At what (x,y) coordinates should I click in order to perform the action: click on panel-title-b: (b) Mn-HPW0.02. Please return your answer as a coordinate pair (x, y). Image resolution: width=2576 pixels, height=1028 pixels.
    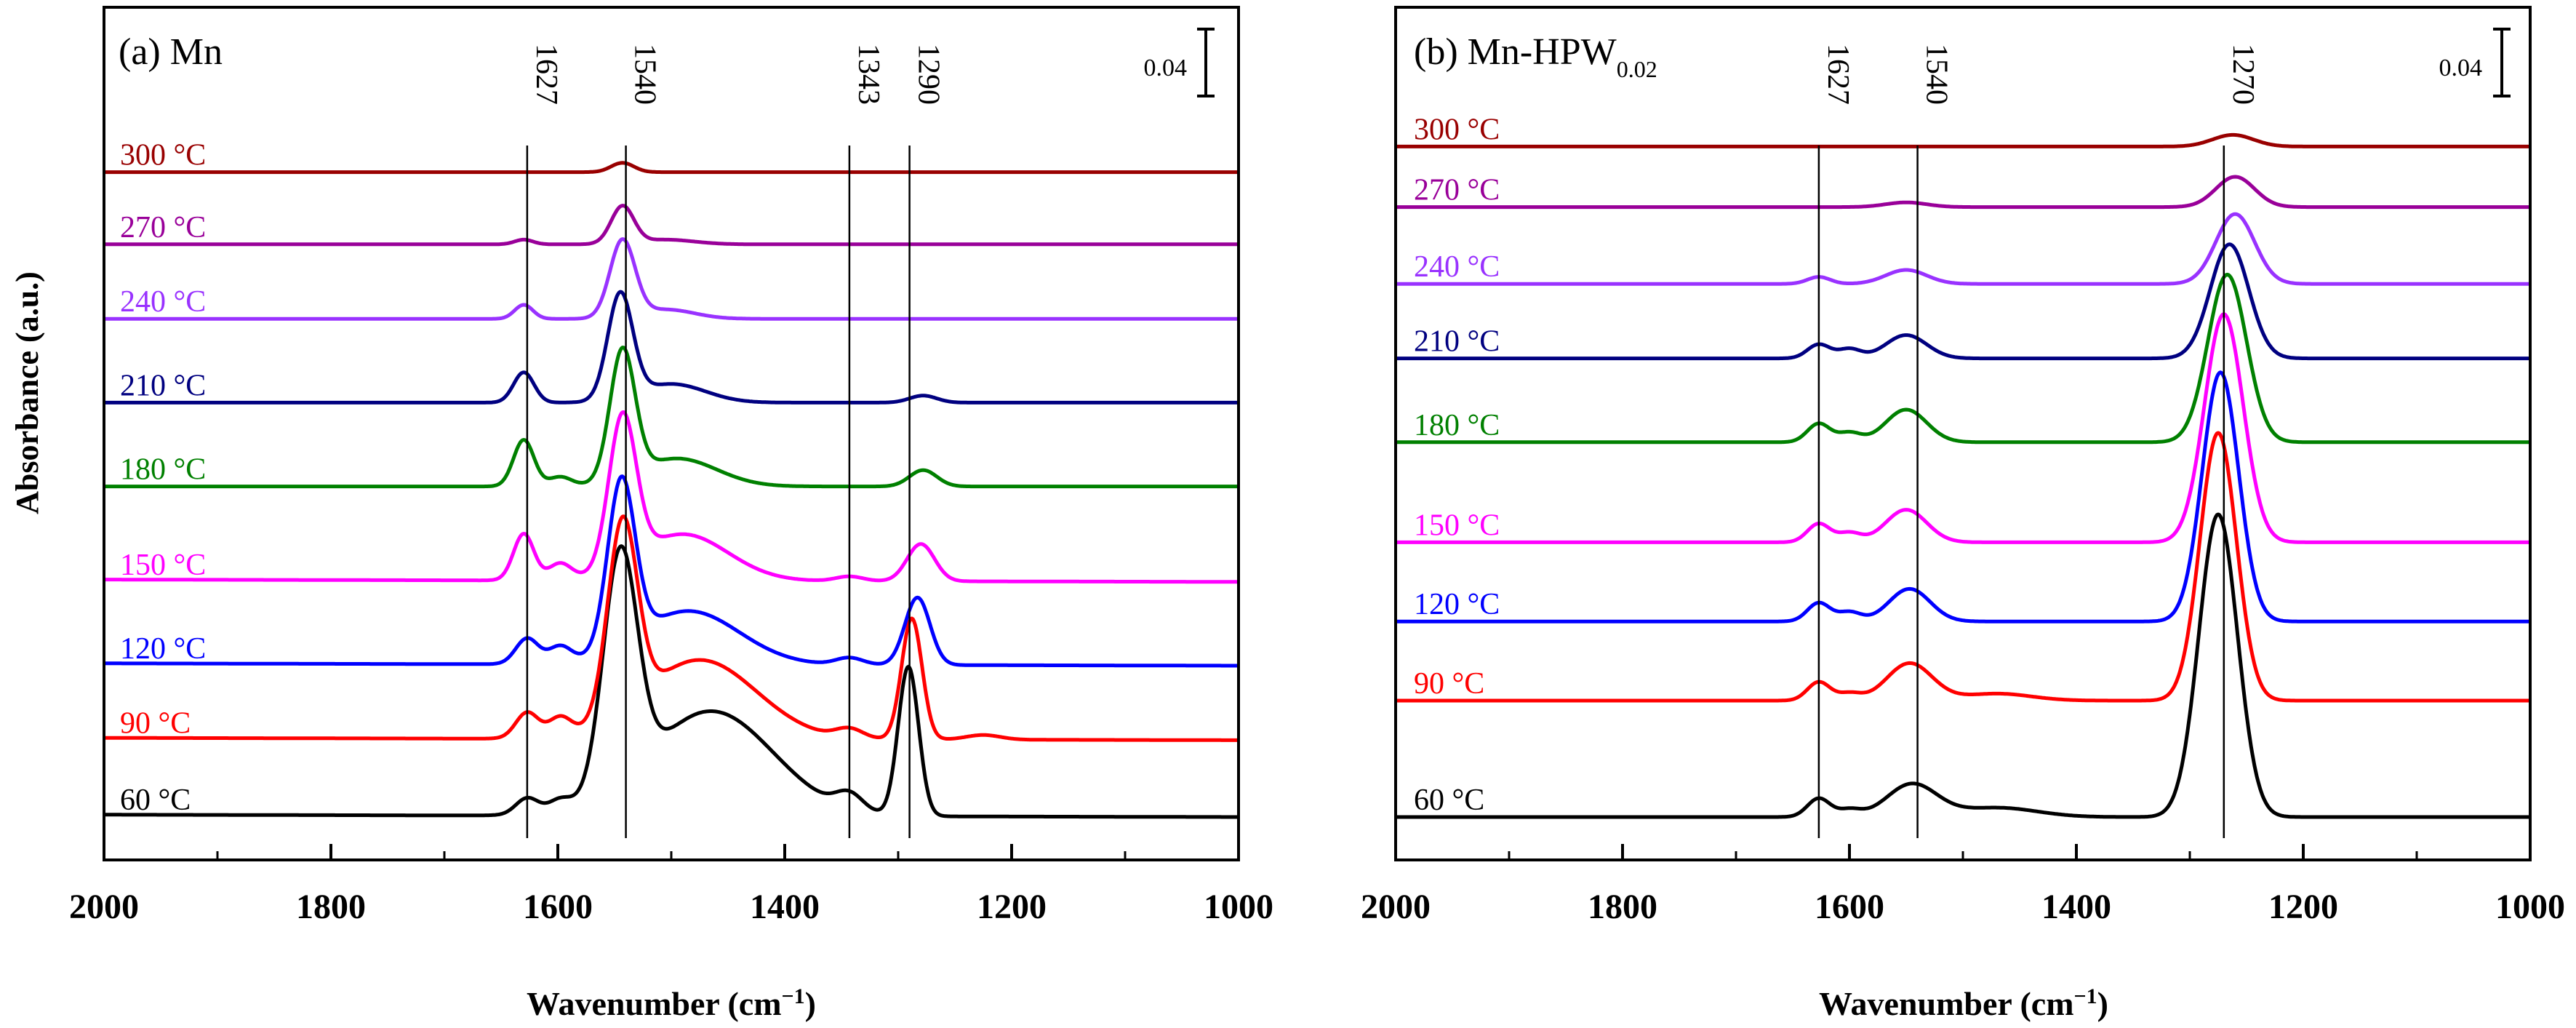
    Looking at the image, I should click on (1535, 56).